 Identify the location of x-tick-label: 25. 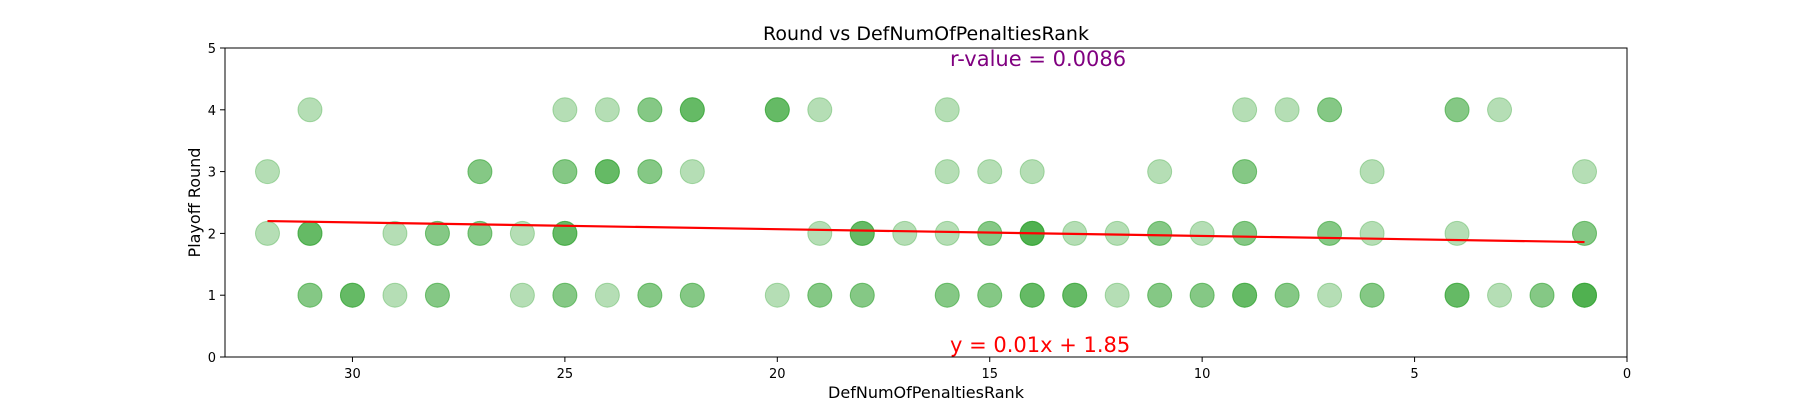
(565, 374).